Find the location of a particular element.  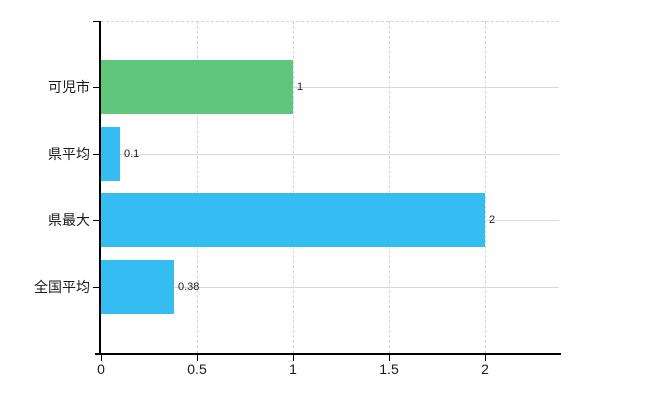

bar-value-label: 0.1 is located at coordinates (132, 154).